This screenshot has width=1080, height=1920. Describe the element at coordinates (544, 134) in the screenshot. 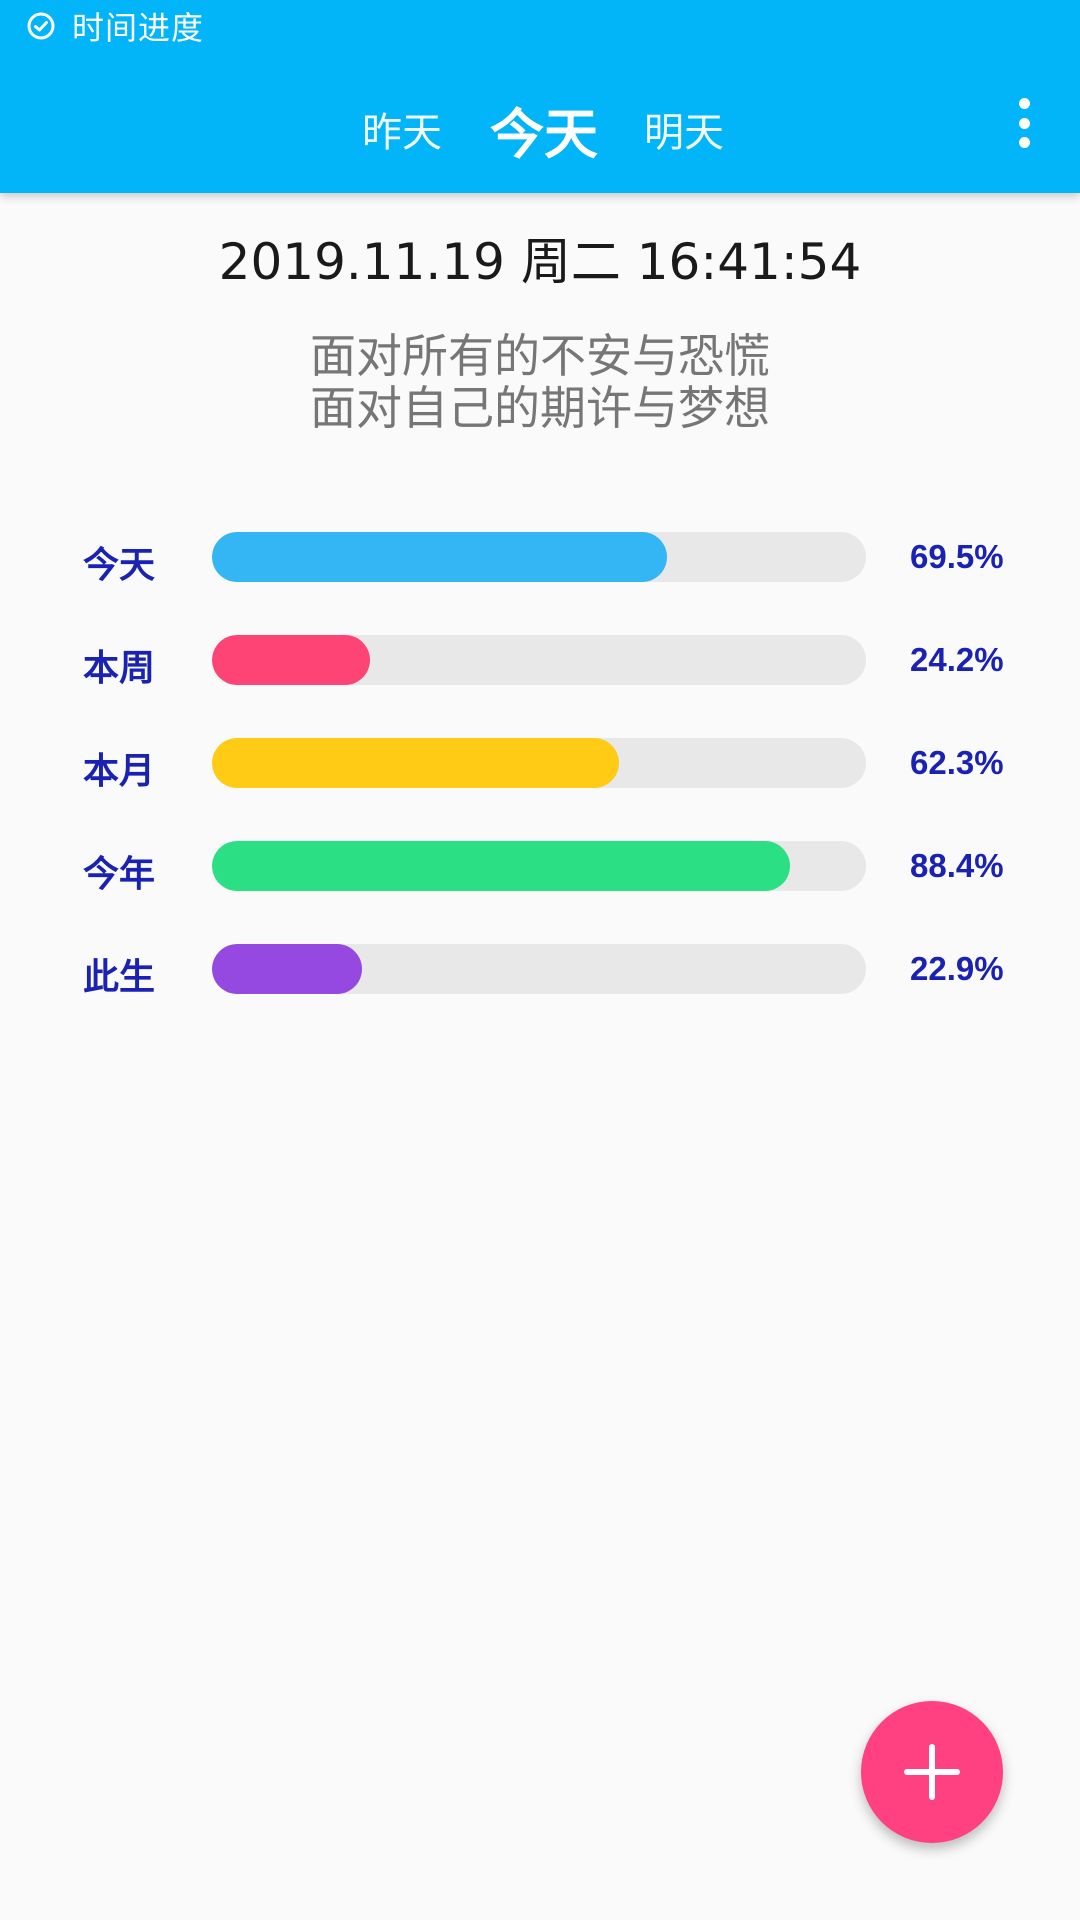

I see `tab-today: 今天` at that location.